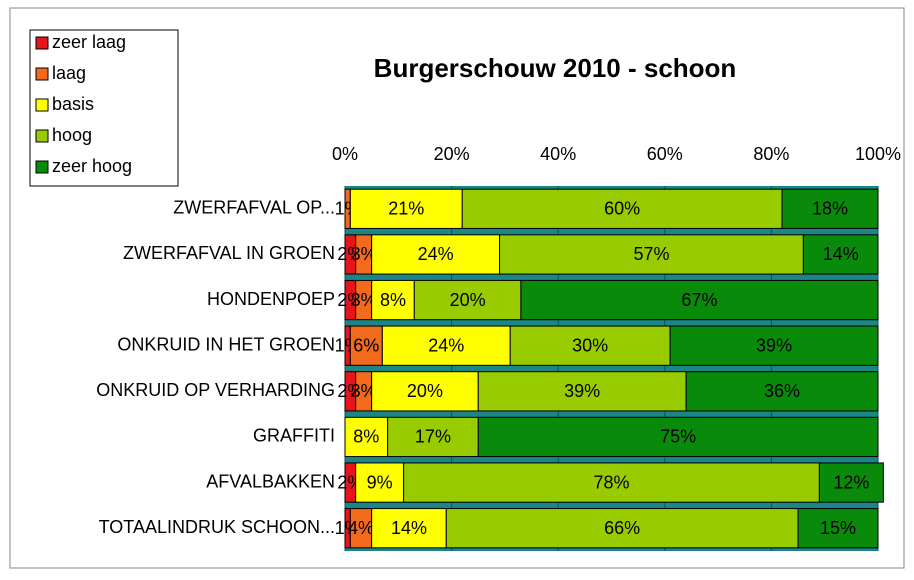  Describe the element at coordinates (878, 154) in the screenshot. I see `x-tick-label: 100%` at that location.